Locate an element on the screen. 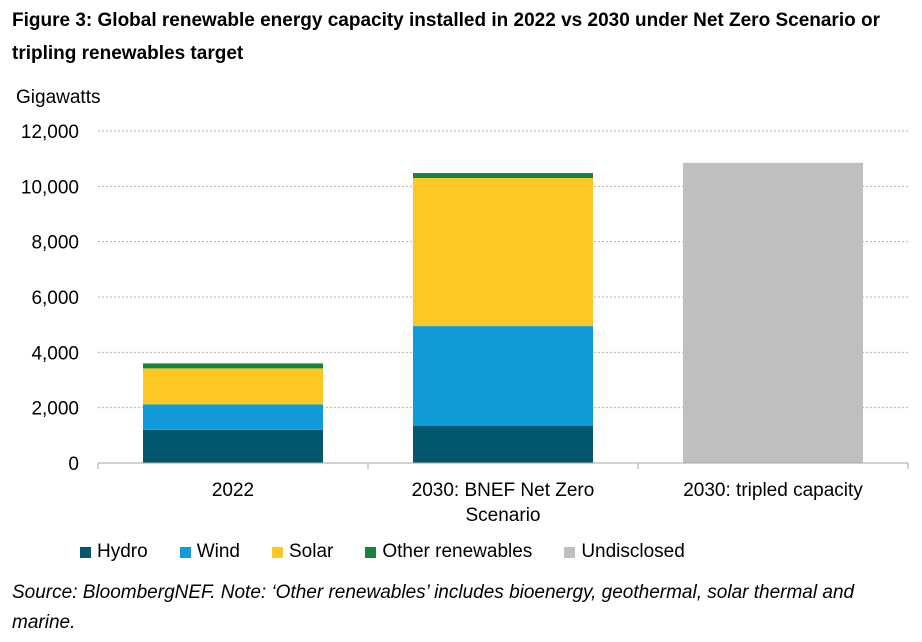 The image size is (922, 642). y-tick-label: 12,000 is located at coordinates (50, 132).